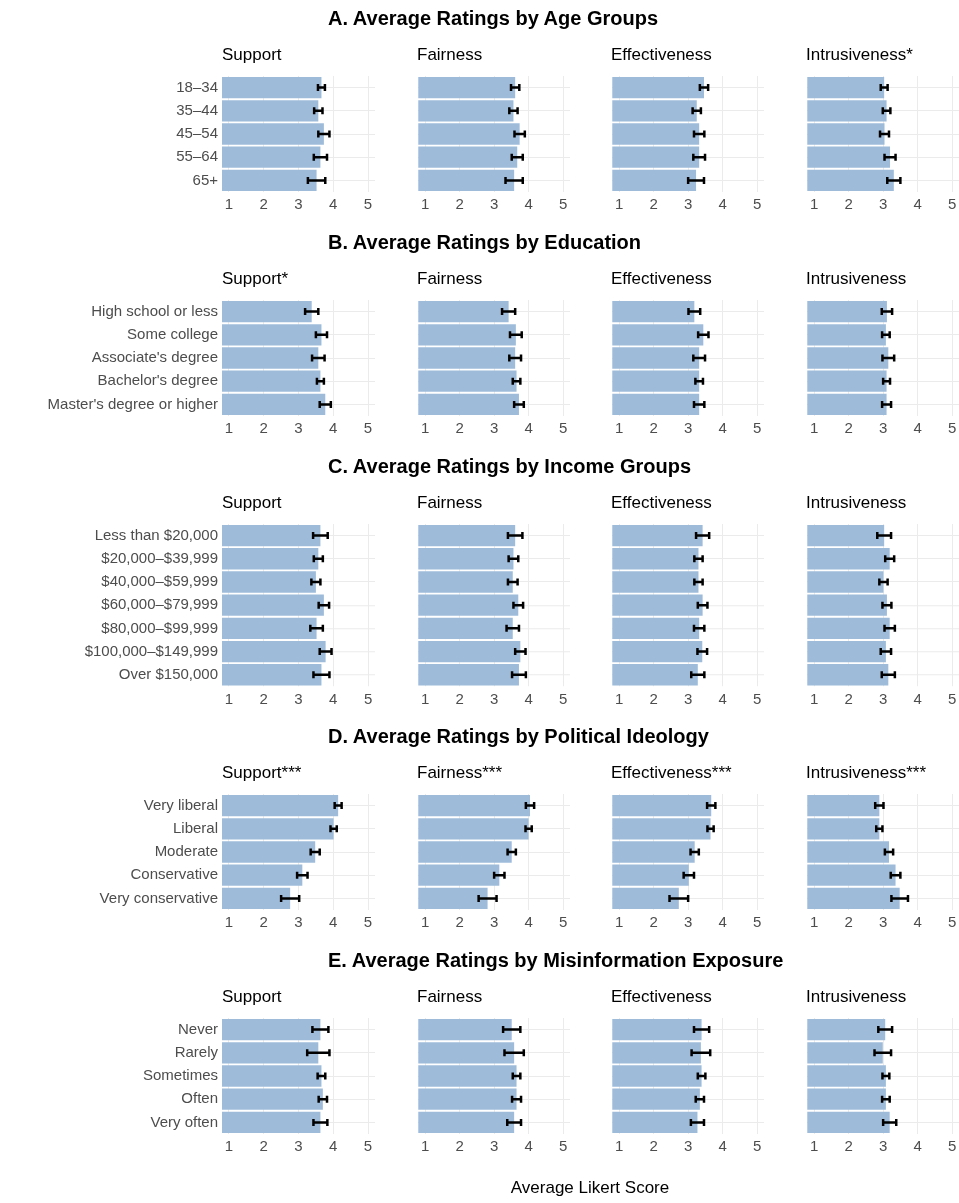 The height and width of the screenshot is (1203, 959). Describe the element at coordinates (174, 874) in the screenshot. I see `y-tick-label: Conservative` at that location.